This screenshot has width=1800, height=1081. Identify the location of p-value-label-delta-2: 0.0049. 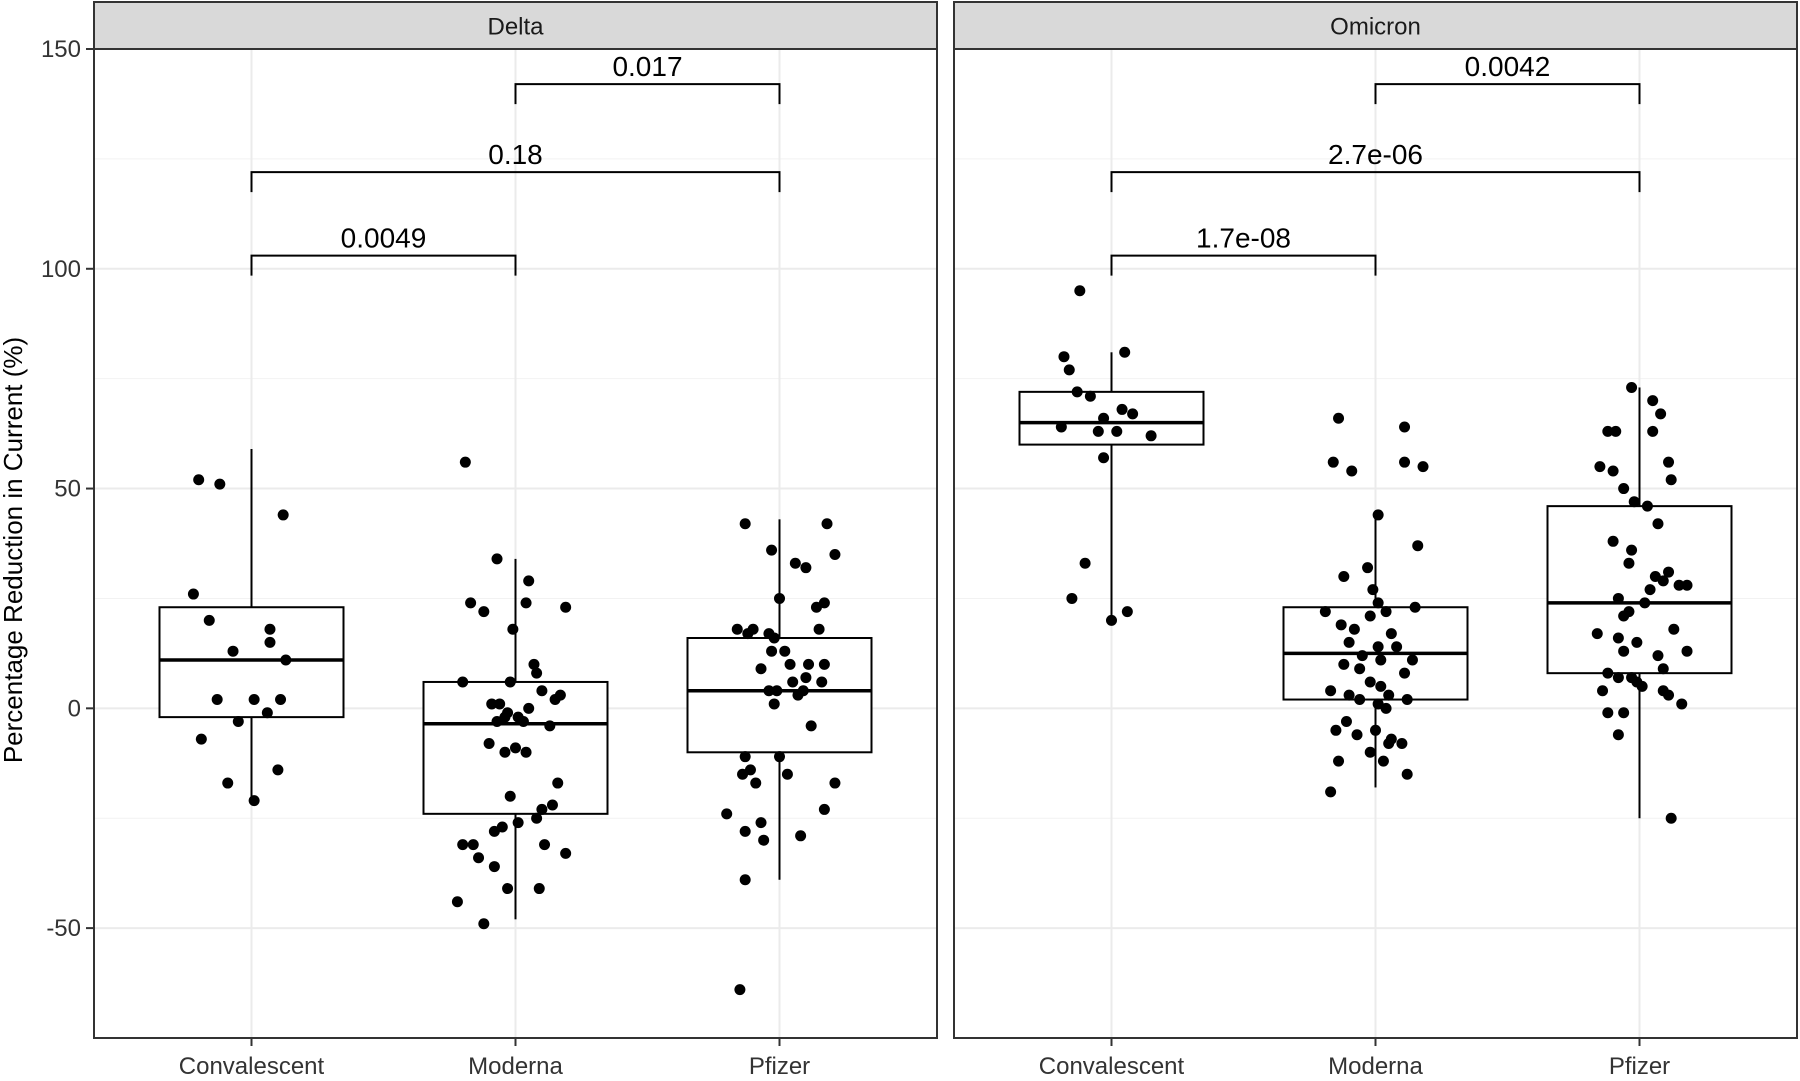
(384, 238).